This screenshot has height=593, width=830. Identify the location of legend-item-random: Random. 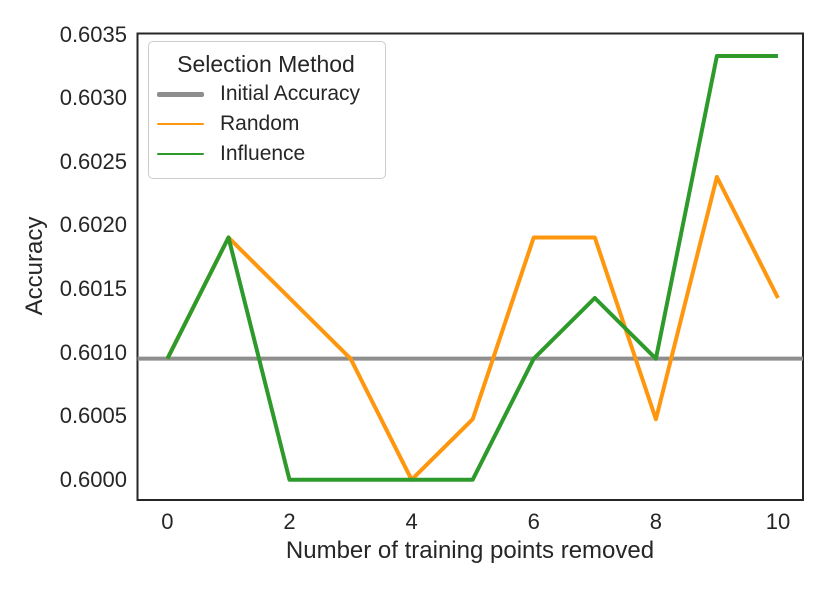
(266, 124).